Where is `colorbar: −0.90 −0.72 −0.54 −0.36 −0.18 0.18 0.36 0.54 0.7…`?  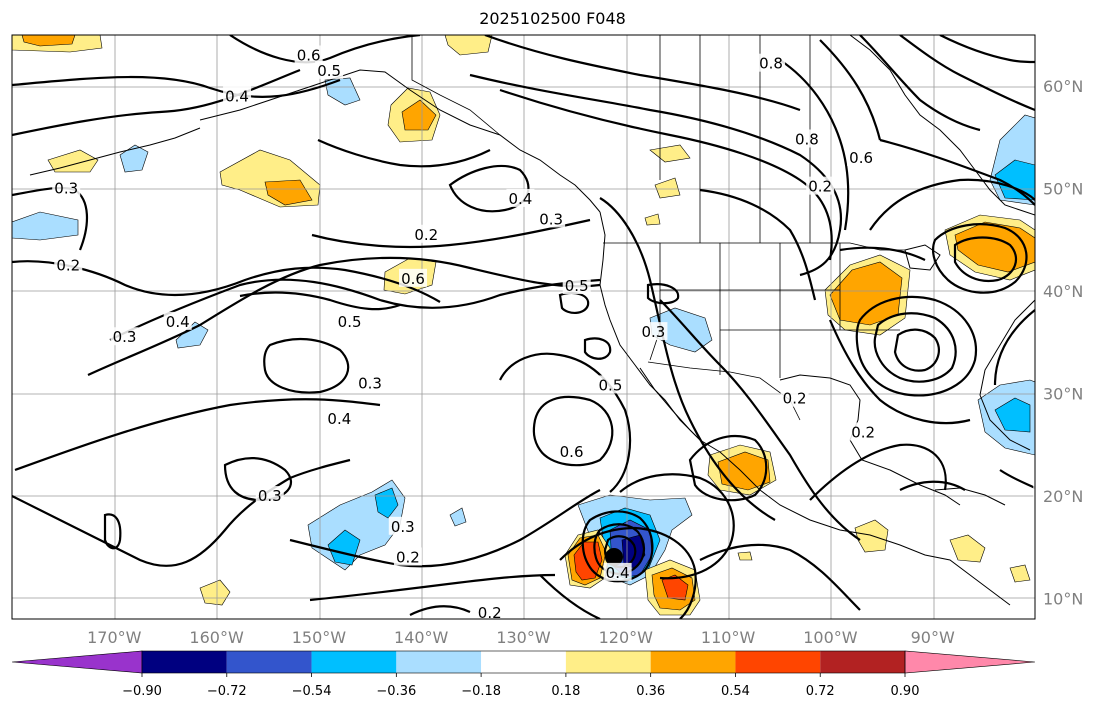
colorbar: −0.90 −0.72 −0.54 −0.36 −0.18 0.18 0.36 0.54 0.7… is located at coordinates (523, 674).